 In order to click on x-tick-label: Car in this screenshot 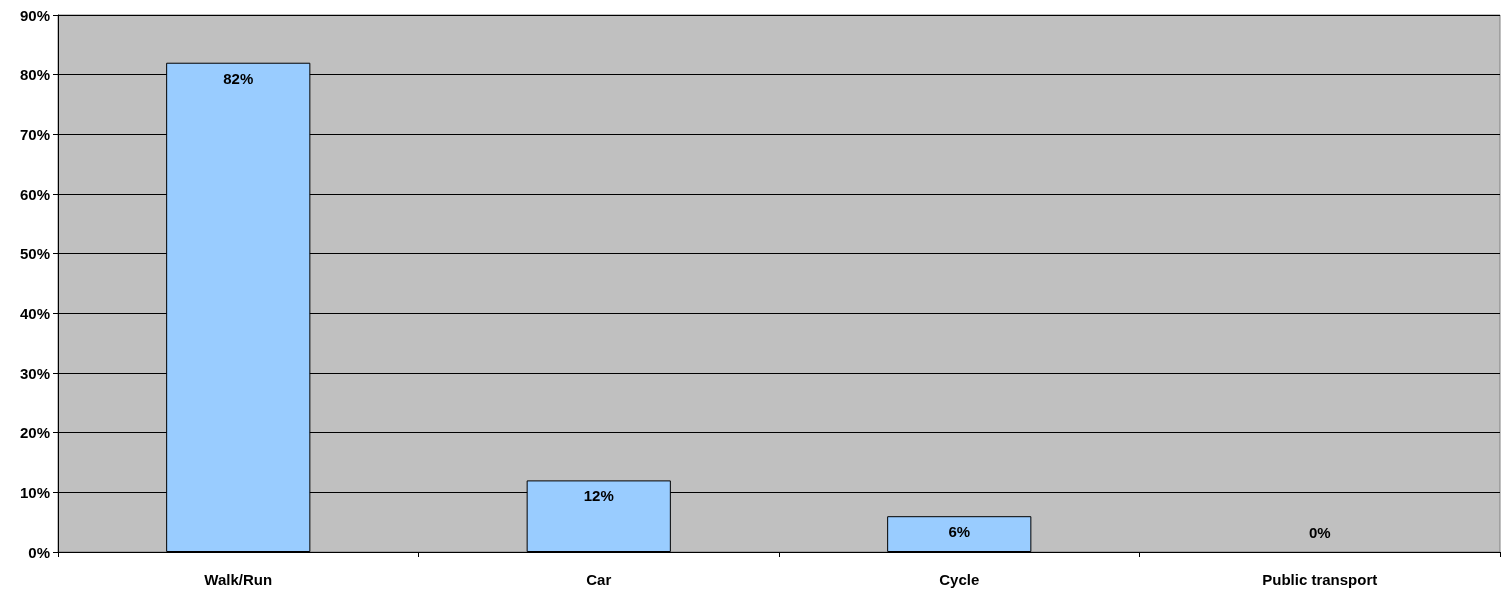, I will do `click(599, 579)`.